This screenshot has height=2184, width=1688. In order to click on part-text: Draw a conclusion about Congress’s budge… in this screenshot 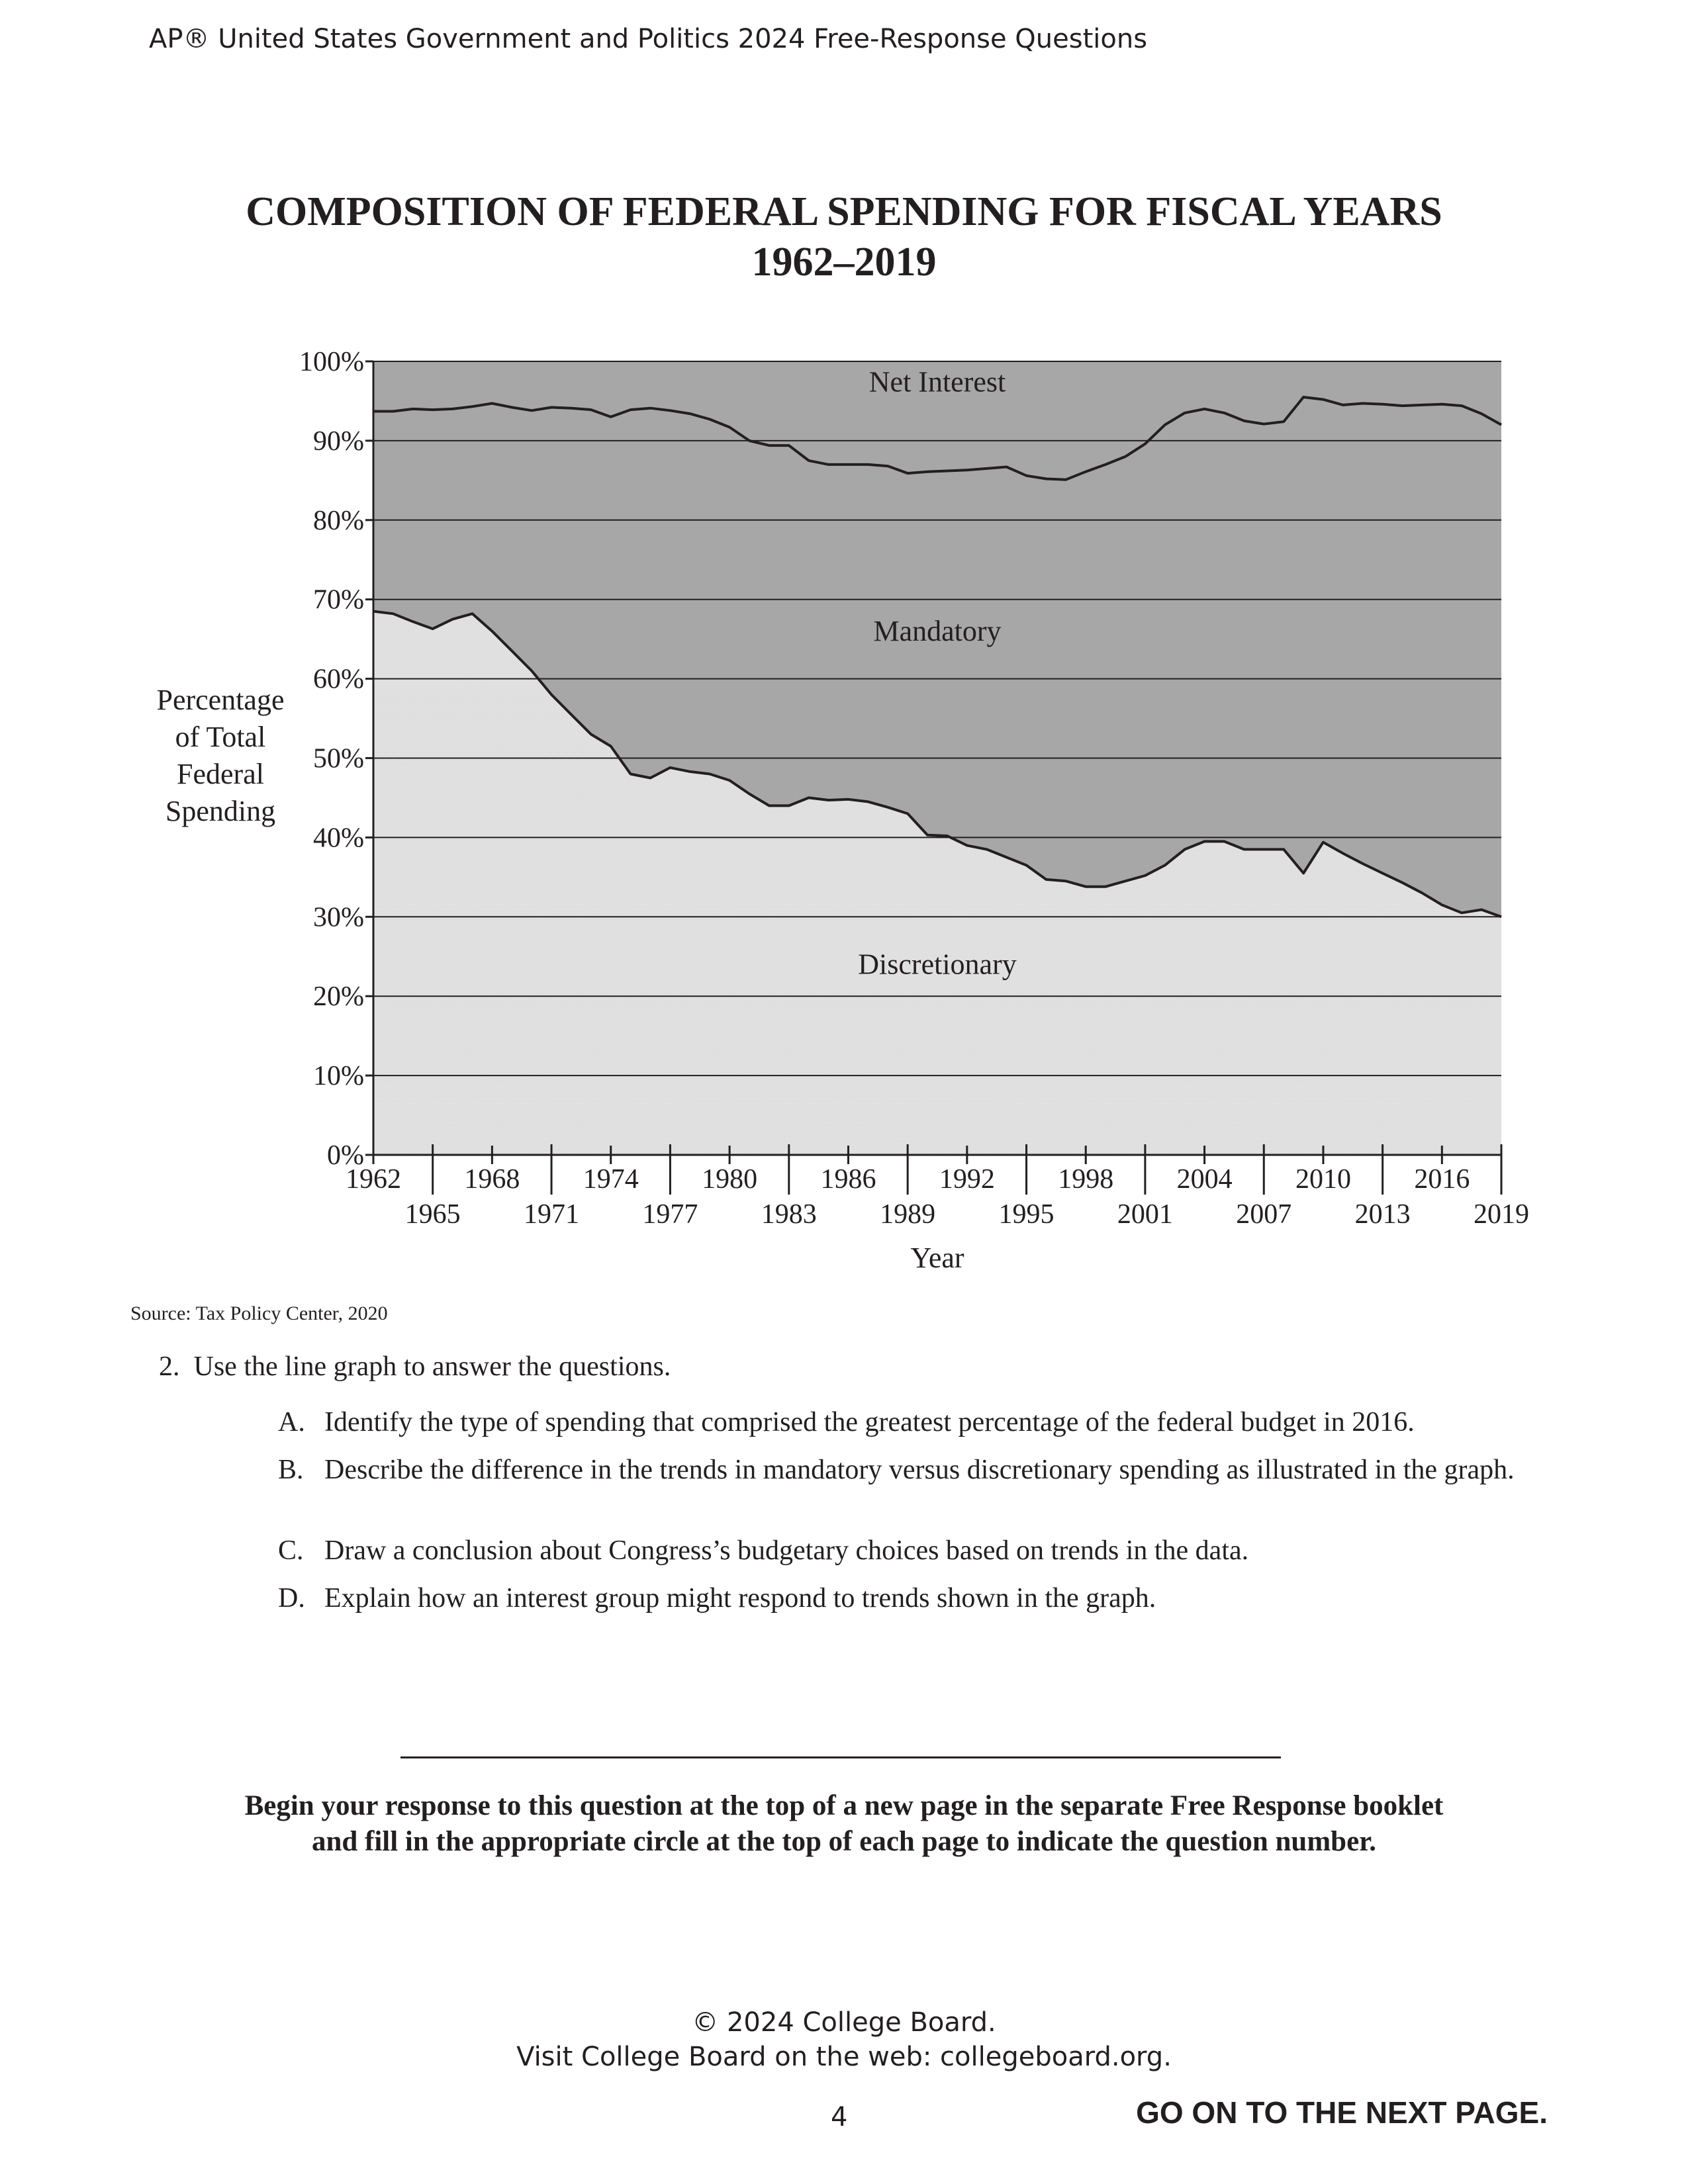, I will do `click(786, 1550)`.